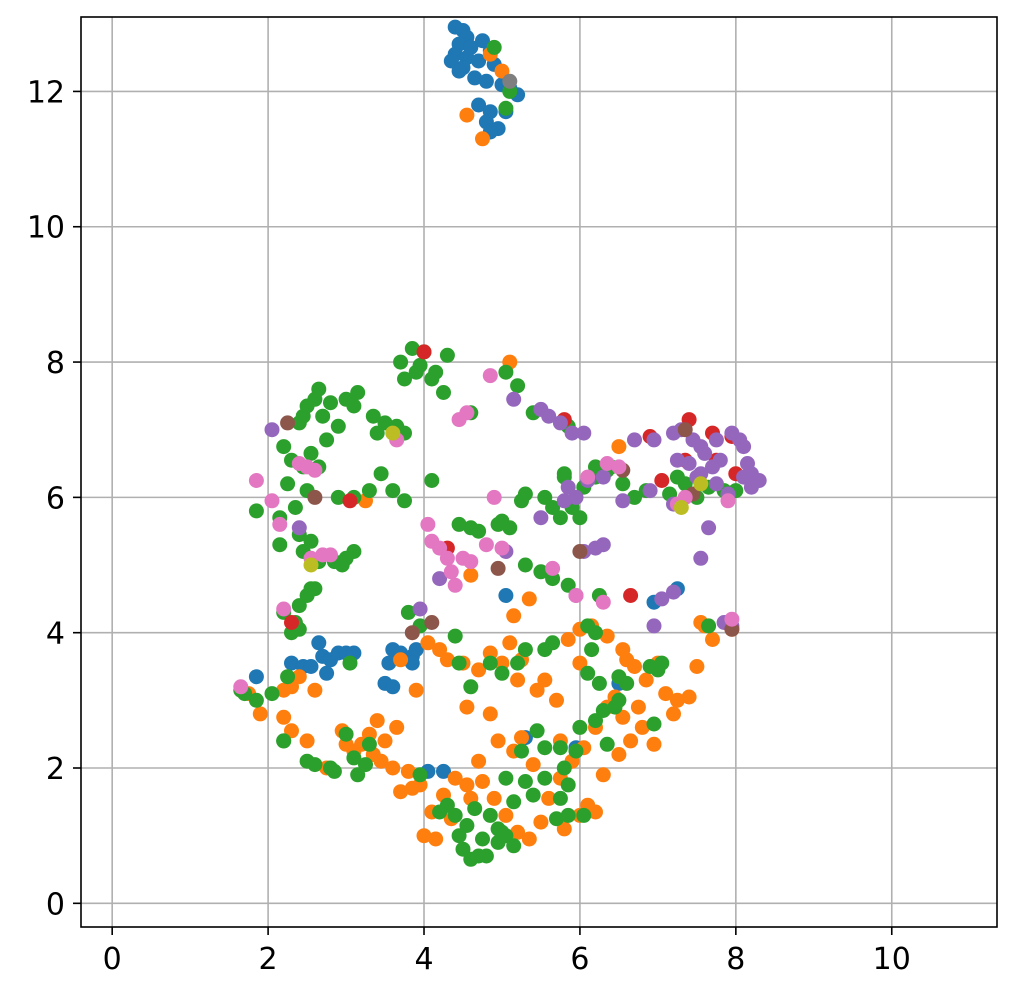 This screenshot has height=996, width=1014. I want to click on x-tick-label: 4, so click(423, 959).